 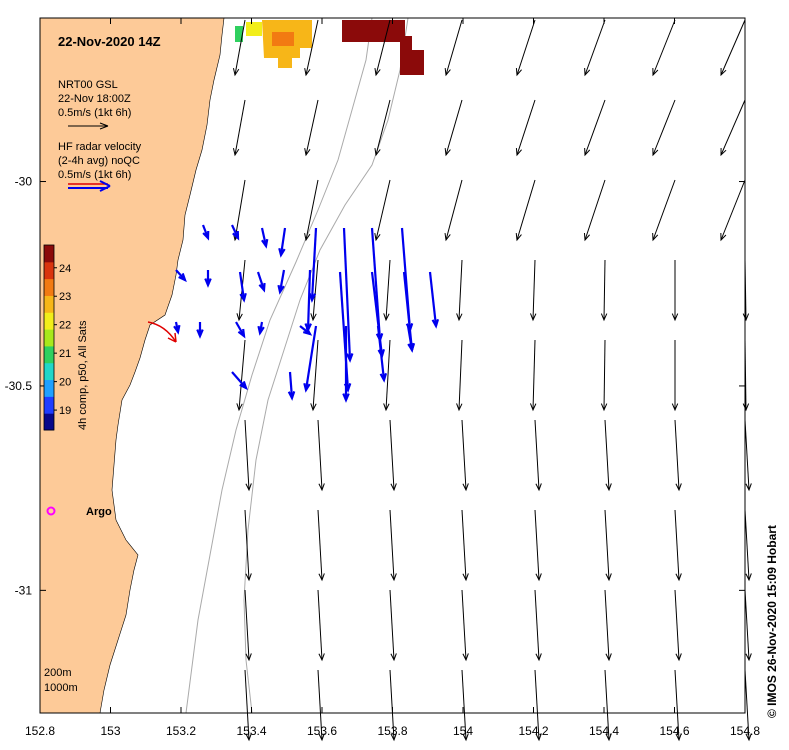 I want to click on x-tick-label: 153, so click(x=110, y=731).